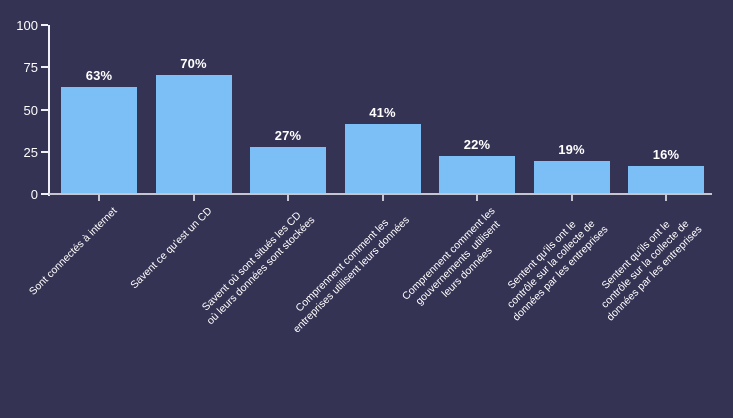 This screenshot has width=733, height=418. What do you see at coordinates (30, 152) in the screenshot?
I see `y-tick-label: 25` at bounding box center [30, 152].